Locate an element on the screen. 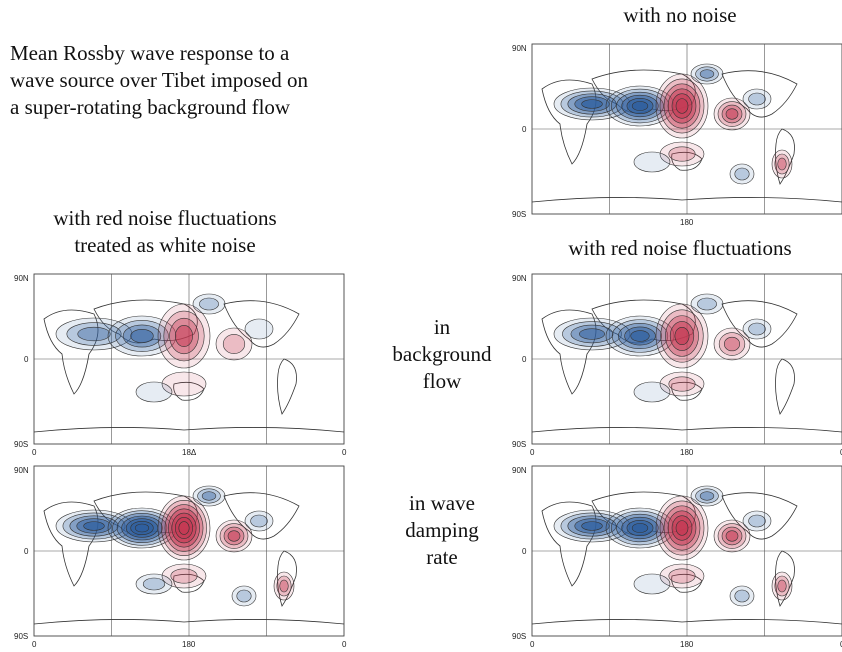 The image size is (842, 652). heading-white-noise-line-1: with red noise fluctuations is located at coordinates (165, 218).